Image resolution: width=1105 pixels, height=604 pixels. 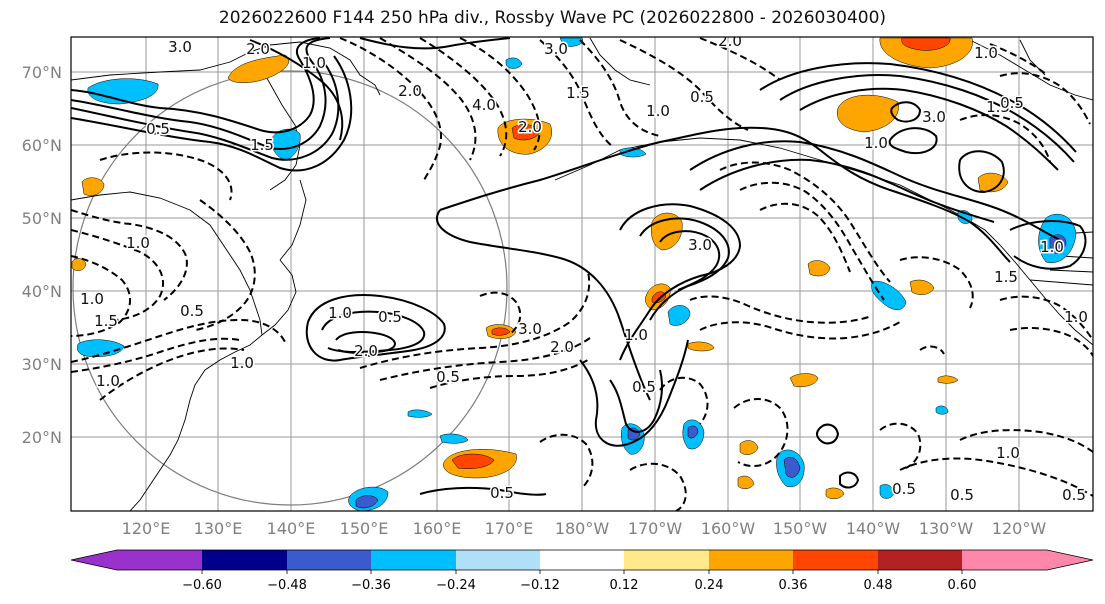 What do you see at coordinates (582, 528) in the screenshot?
I see `lon-tick-label: 180°W` at bounding box center [582, 528].